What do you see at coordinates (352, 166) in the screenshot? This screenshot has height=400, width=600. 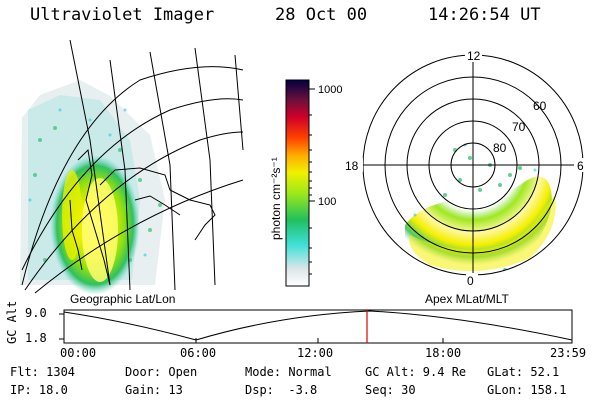 I see `mlt-label-18: 18` at bounding box center [352, 166].